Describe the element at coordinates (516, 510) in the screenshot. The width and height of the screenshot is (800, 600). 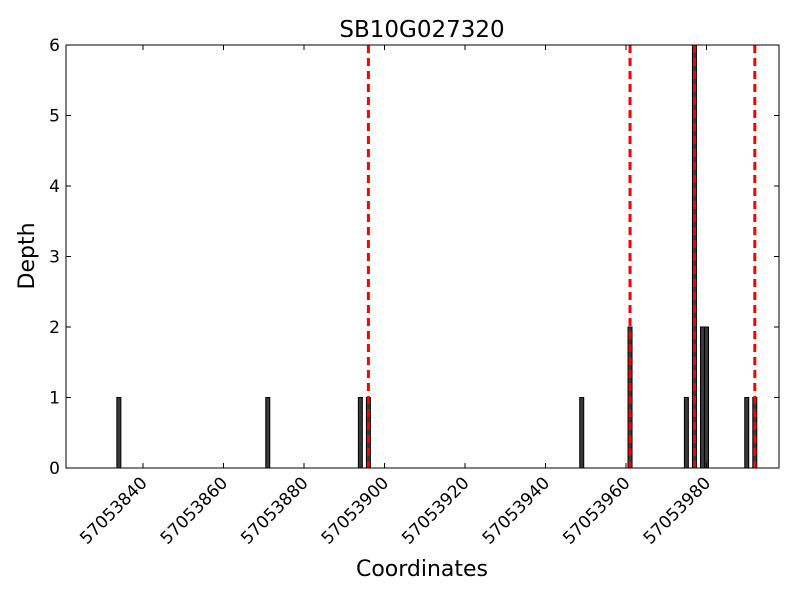
I see `x-tick-label: 57053940` at that location.